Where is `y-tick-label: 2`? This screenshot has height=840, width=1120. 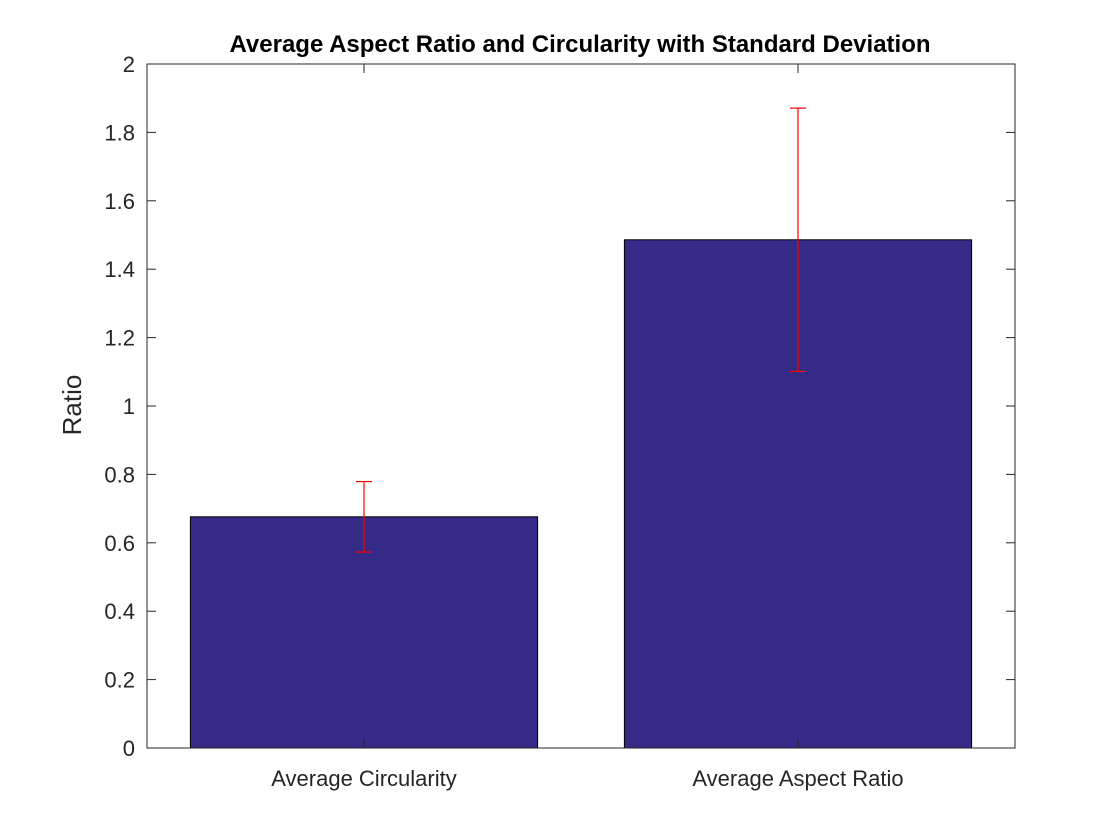 y-tick-label: 2 is located at coordinates (129, 64).